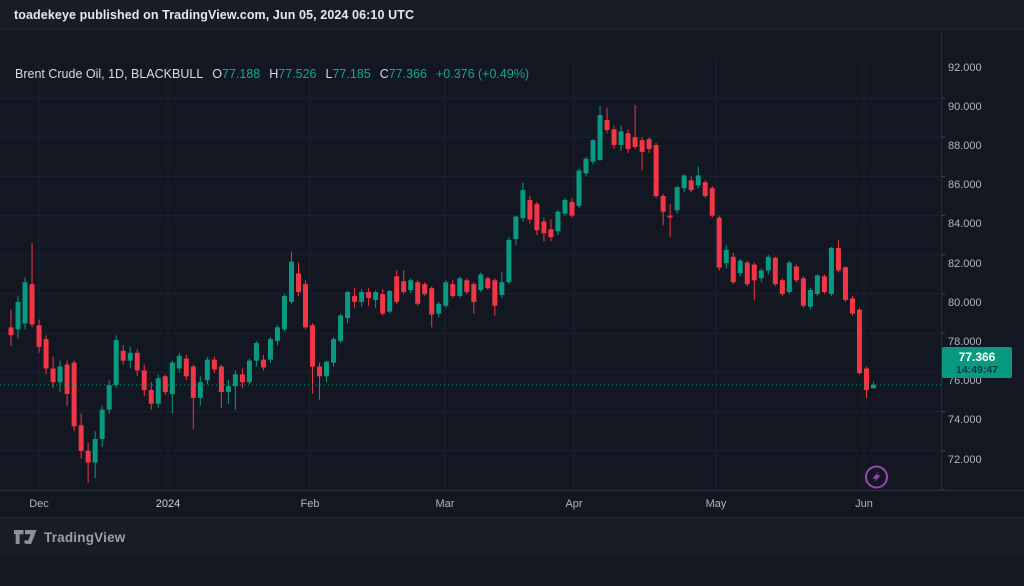 This screenshot has width=1024, height=586. I want to click on idea-lightning-marker, so click(876, 477).